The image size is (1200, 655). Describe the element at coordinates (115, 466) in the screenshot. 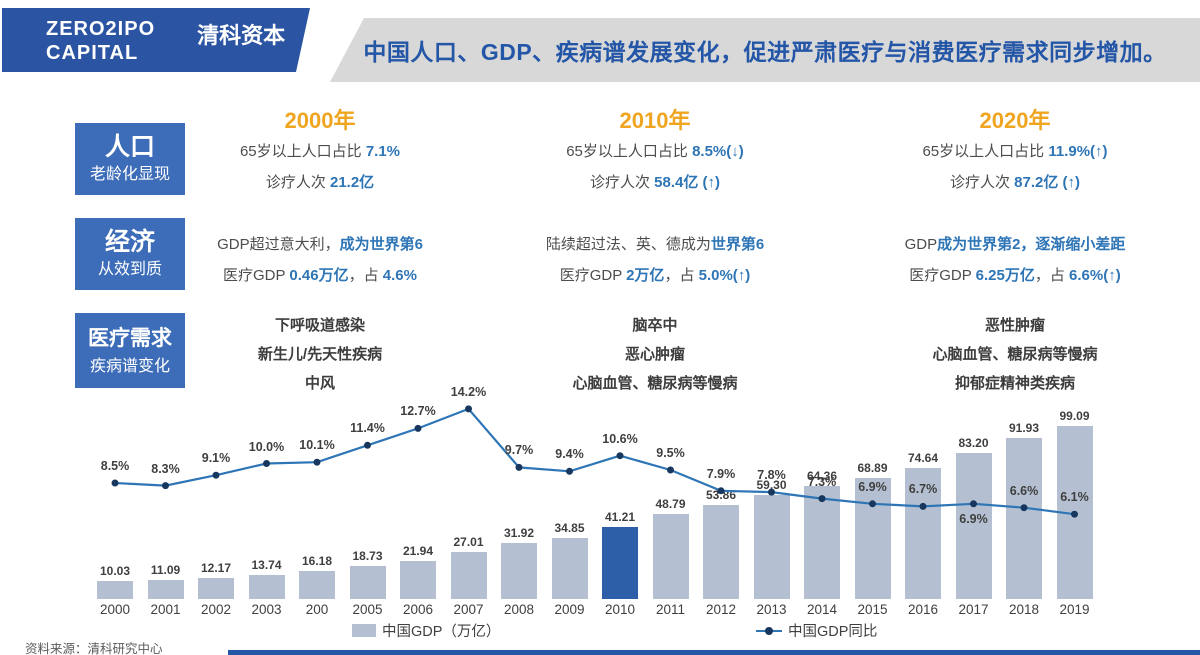

I see `gdp-growth-point-label: 8.5%` at that location.